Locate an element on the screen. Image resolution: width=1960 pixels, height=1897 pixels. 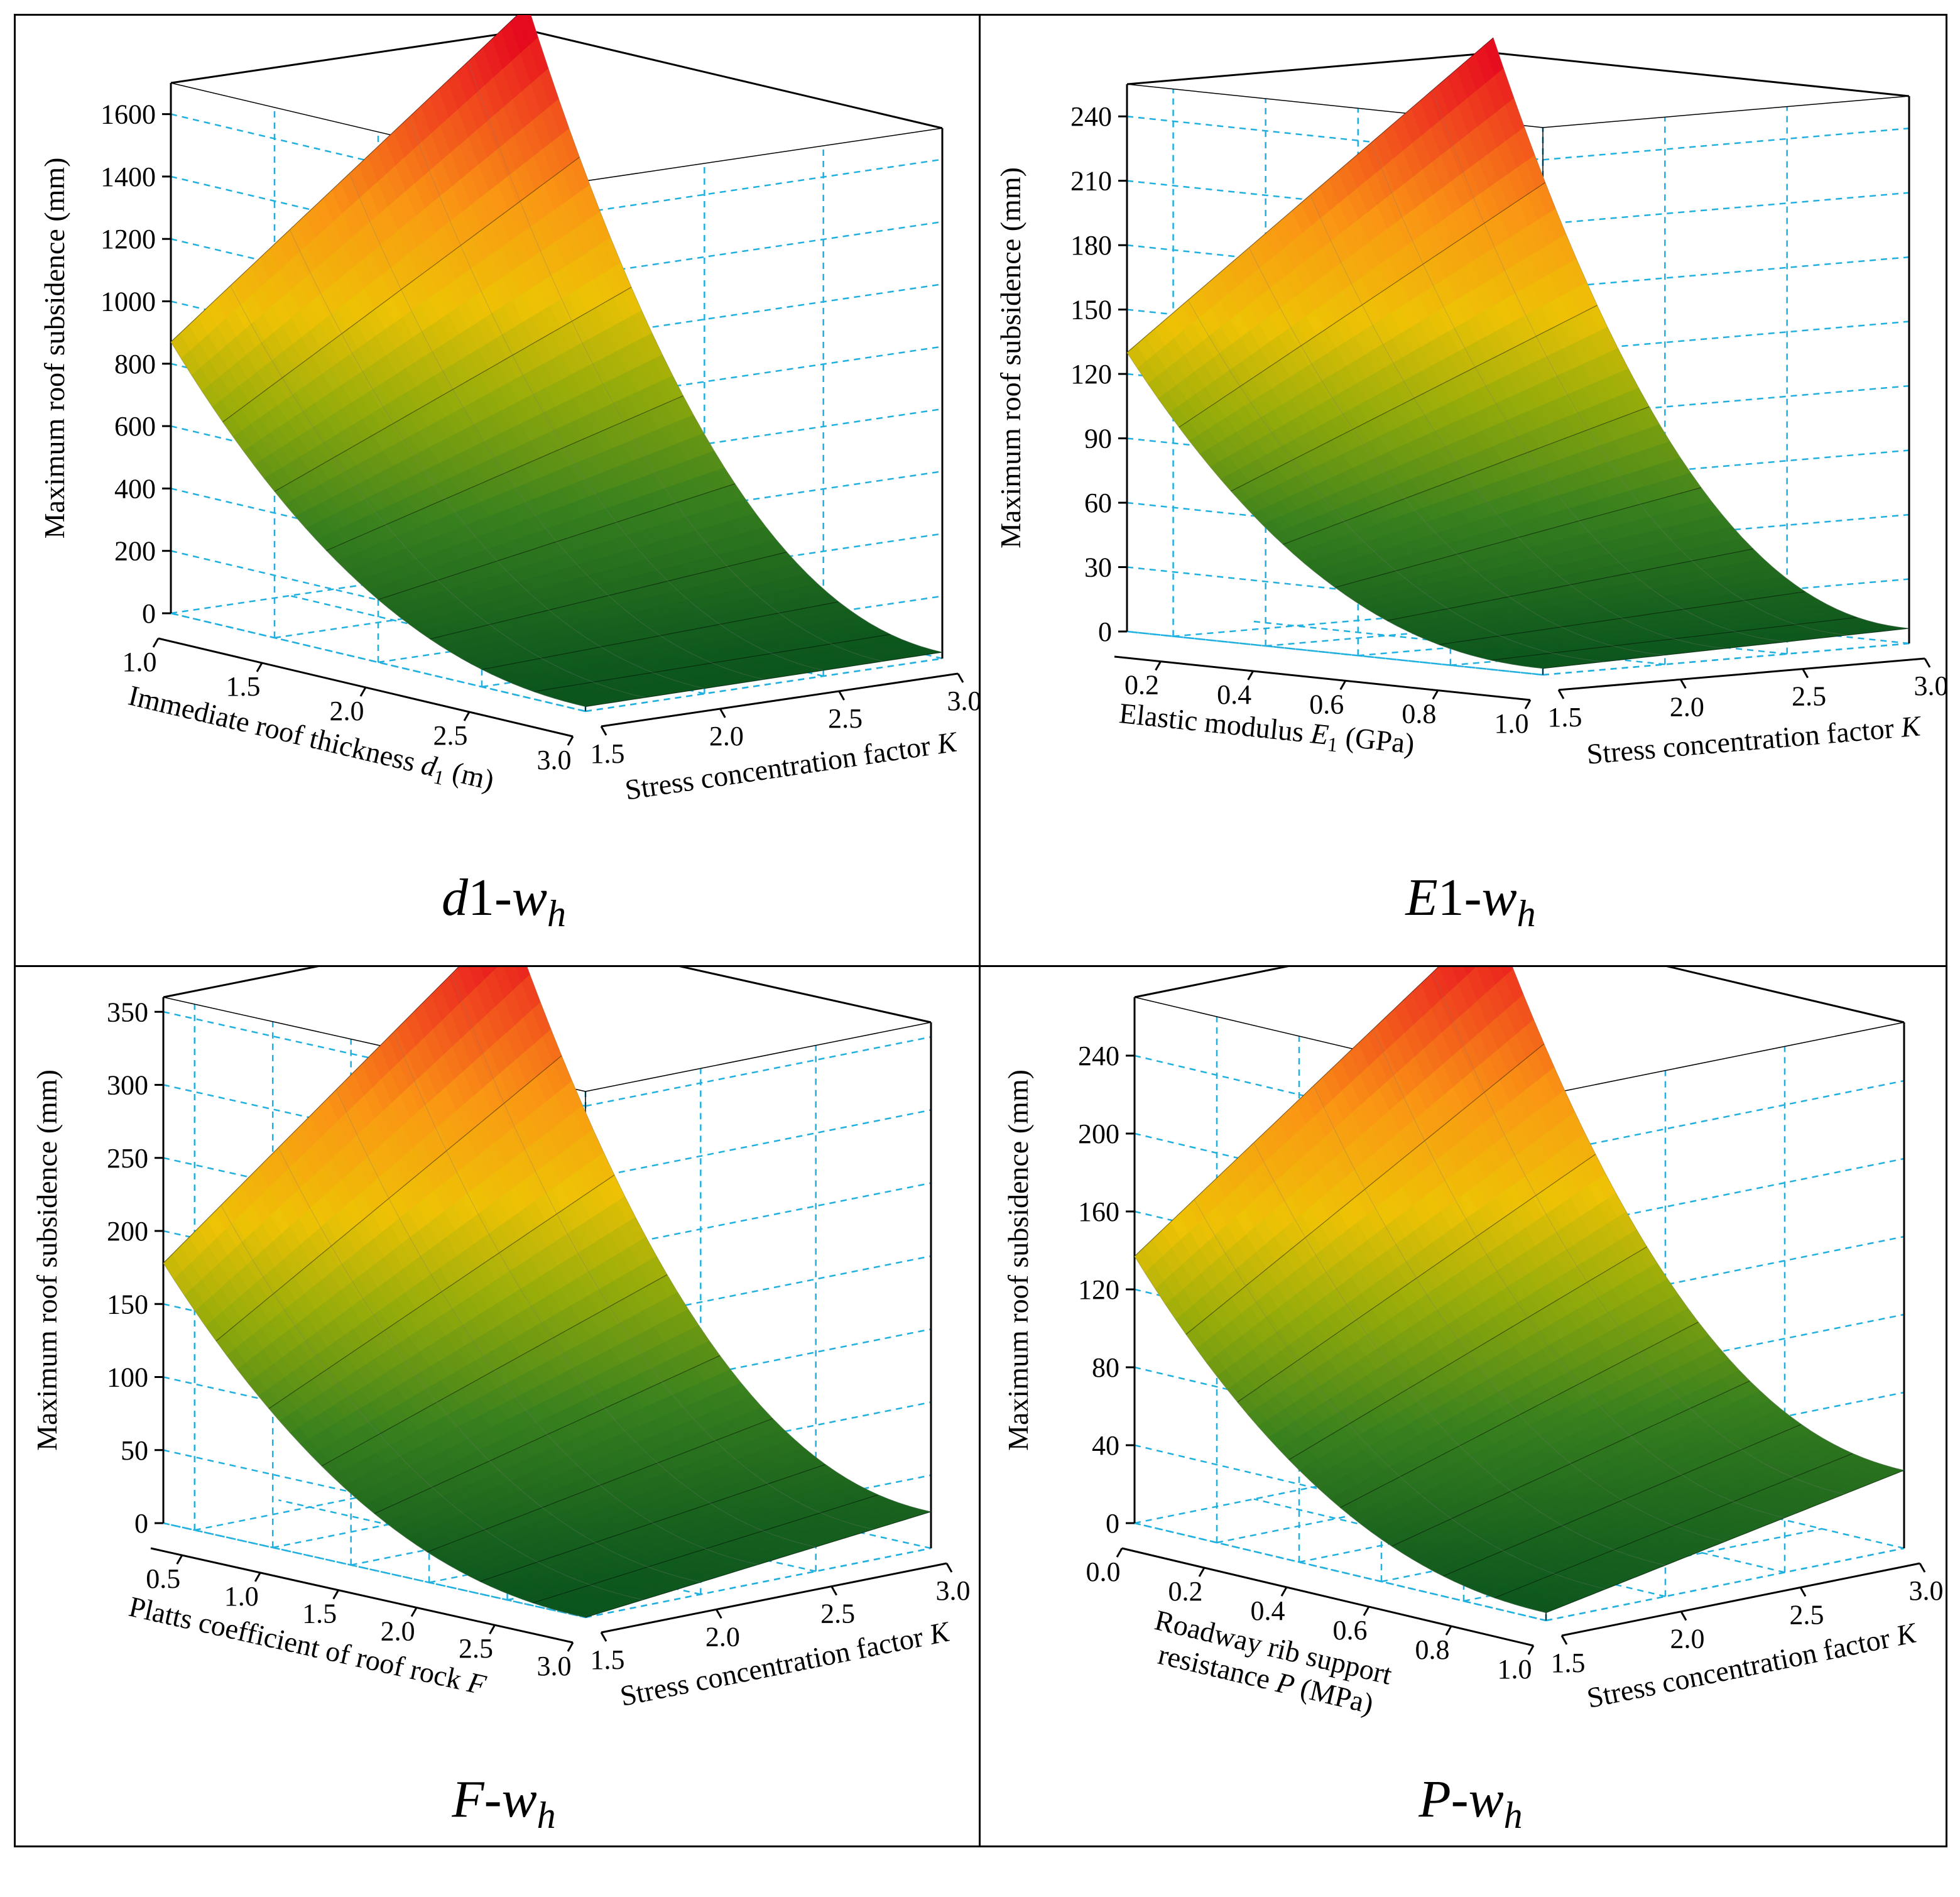
z-tick-label: 90 is located at coordinates (1098, 439).